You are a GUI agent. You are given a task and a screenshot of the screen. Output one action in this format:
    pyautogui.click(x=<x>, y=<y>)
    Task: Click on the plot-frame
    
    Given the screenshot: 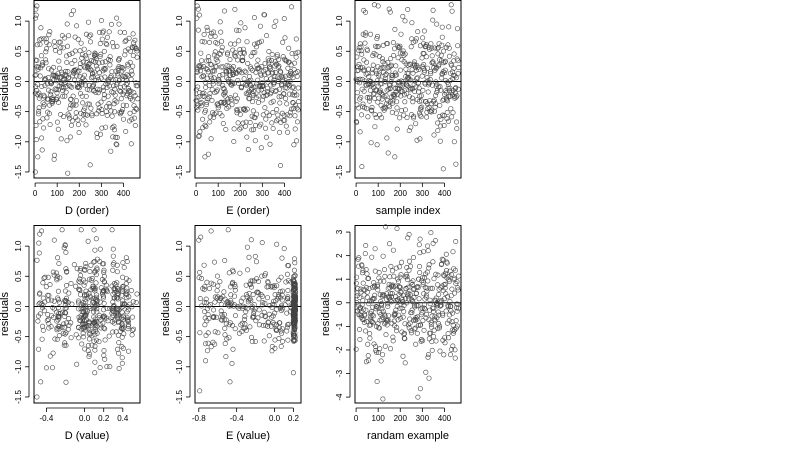 What is the action you would take?
    pyautogui.click(x=248, y=89)
    